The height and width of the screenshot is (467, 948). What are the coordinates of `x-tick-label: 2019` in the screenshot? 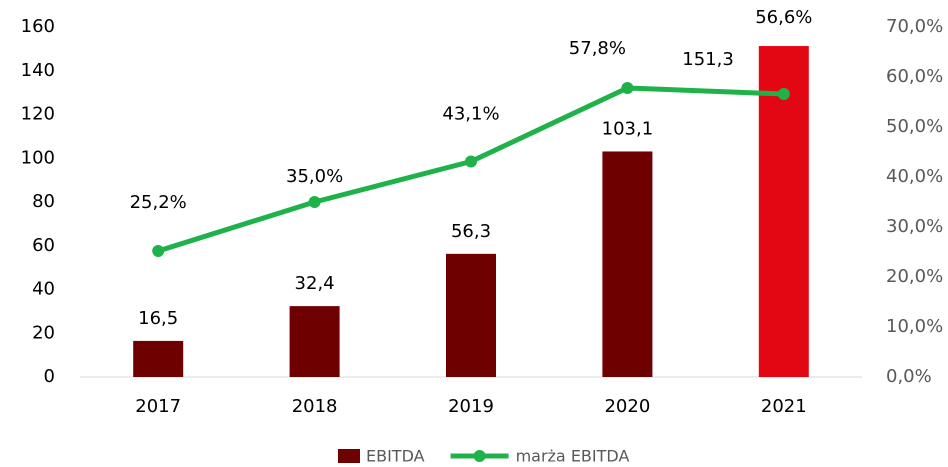 It's located at (471, 406).